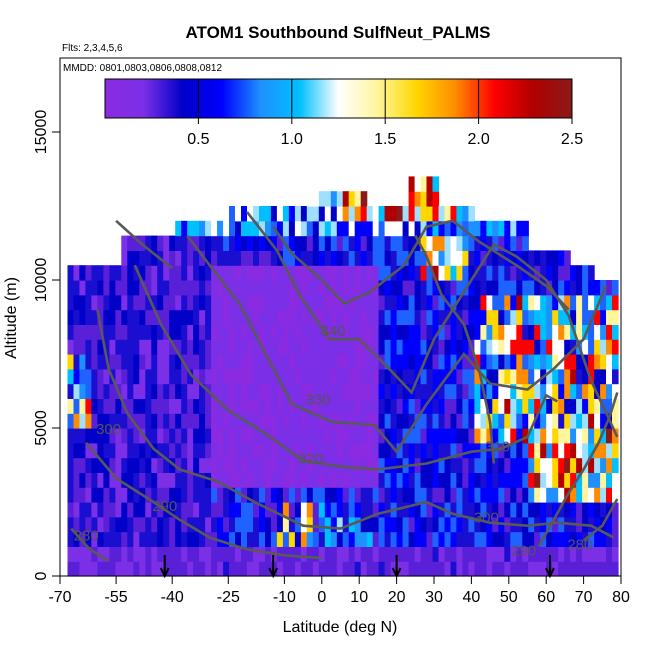 The height and width of the screenshot is (650, 650). What do you see at coordinates (434, 597) in the screenshot?
I see `x-tick-label: 30` at bounding box center [434, 597].